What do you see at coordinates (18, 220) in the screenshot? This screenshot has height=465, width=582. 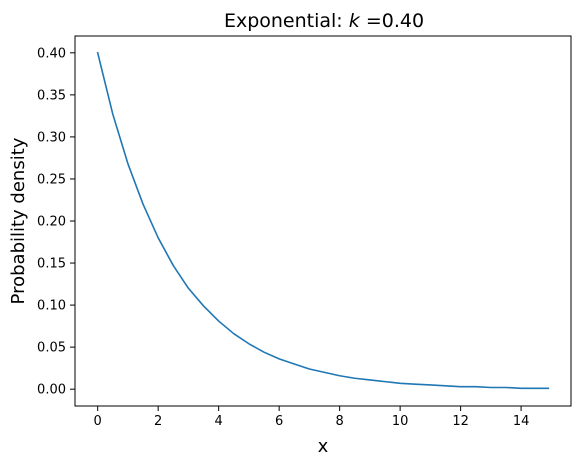 I see `y-axis-label: Probability density` at bounding box center [18, 220].